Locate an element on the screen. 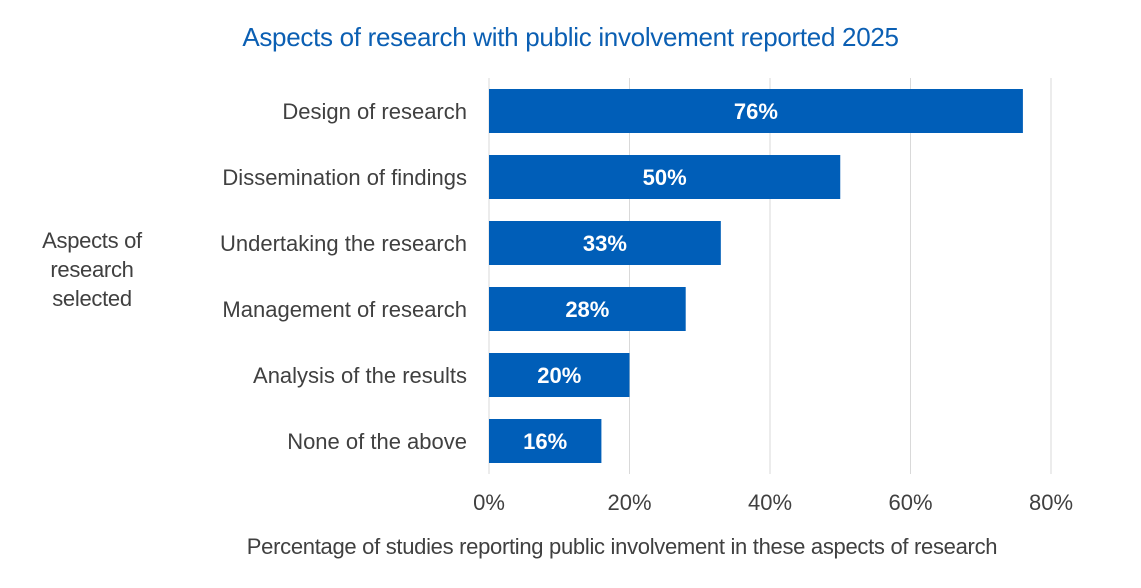 Image resolution: width=1141 pixels, height=588 pixels. data-label: 16% is located at coordinates (545, 441).